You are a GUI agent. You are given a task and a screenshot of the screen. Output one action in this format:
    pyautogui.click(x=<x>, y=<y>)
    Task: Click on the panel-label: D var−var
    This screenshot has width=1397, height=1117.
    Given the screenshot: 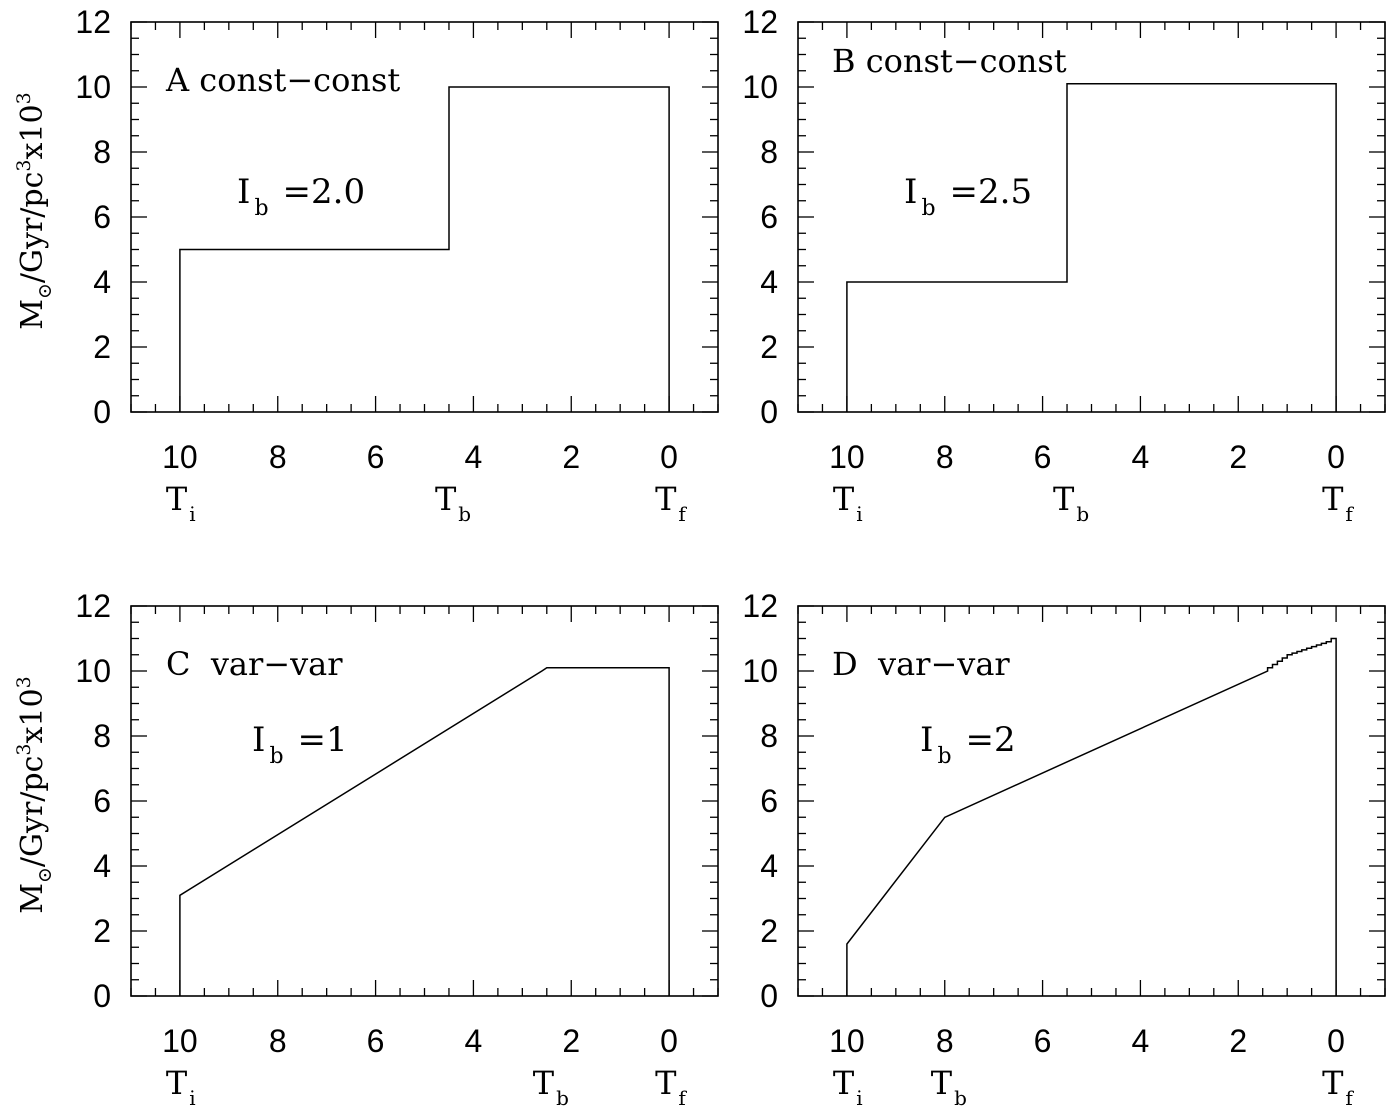 What is the action you would take?
    pyautogui.click(x=921, y=664)
    